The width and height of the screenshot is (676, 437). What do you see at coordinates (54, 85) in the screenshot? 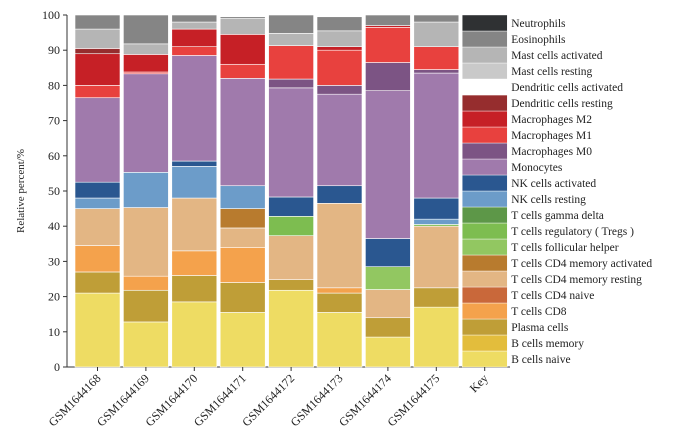
I see `y-tick-label: 80` at bounding box center [54, 85].